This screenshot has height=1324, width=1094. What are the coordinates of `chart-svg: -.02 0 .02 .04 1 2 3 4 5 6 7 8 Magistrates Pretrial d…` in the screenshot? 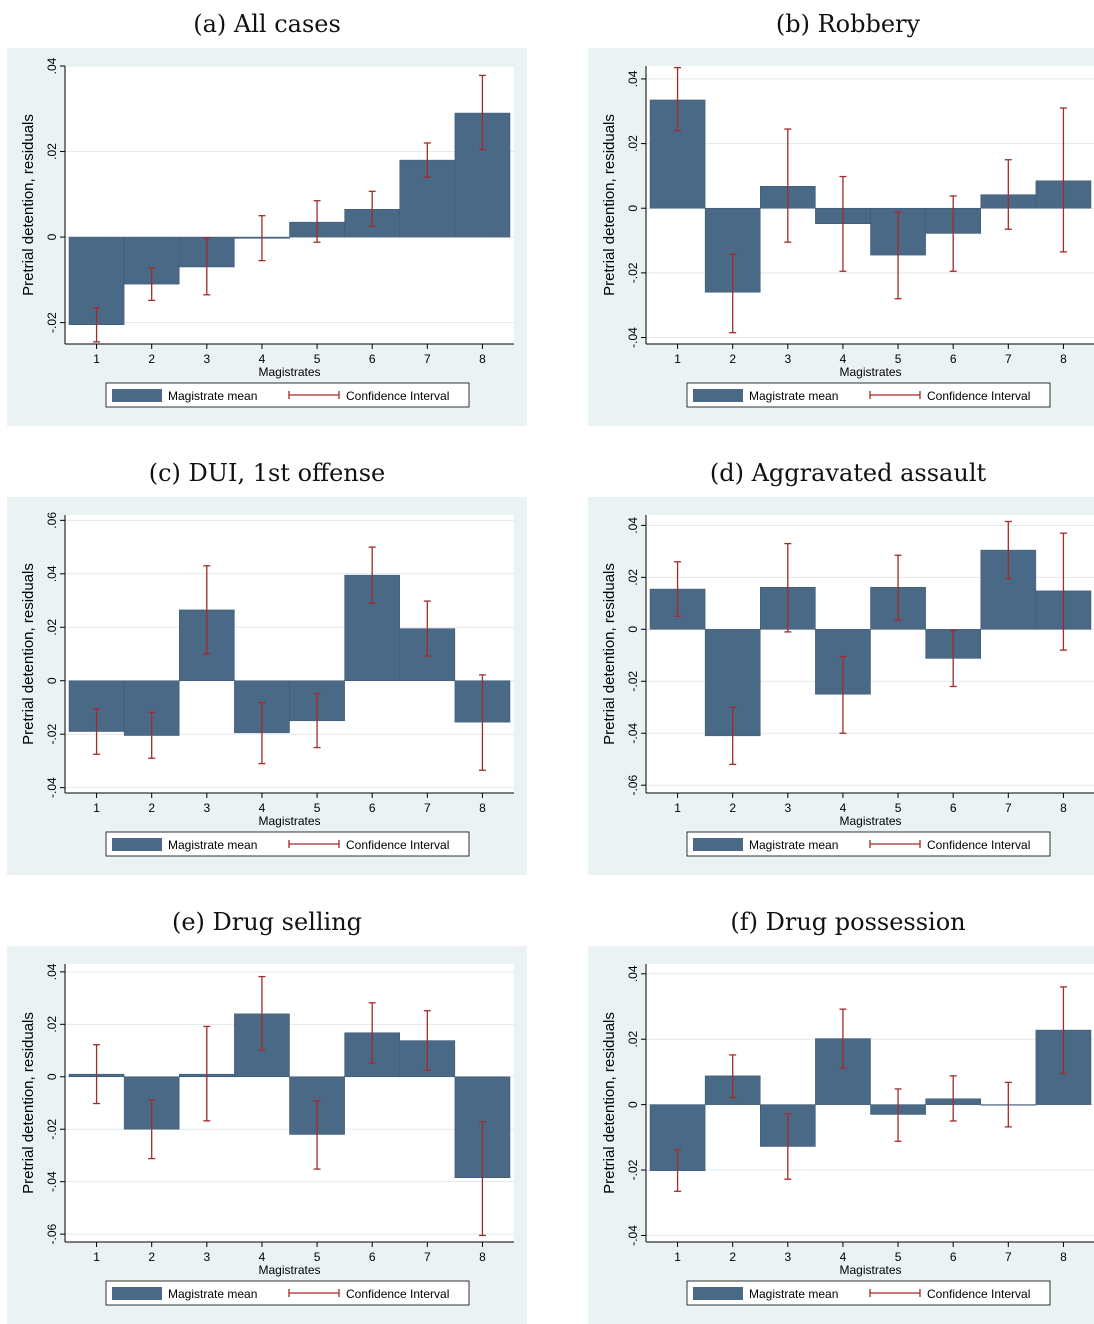 It's located at (267, 237).